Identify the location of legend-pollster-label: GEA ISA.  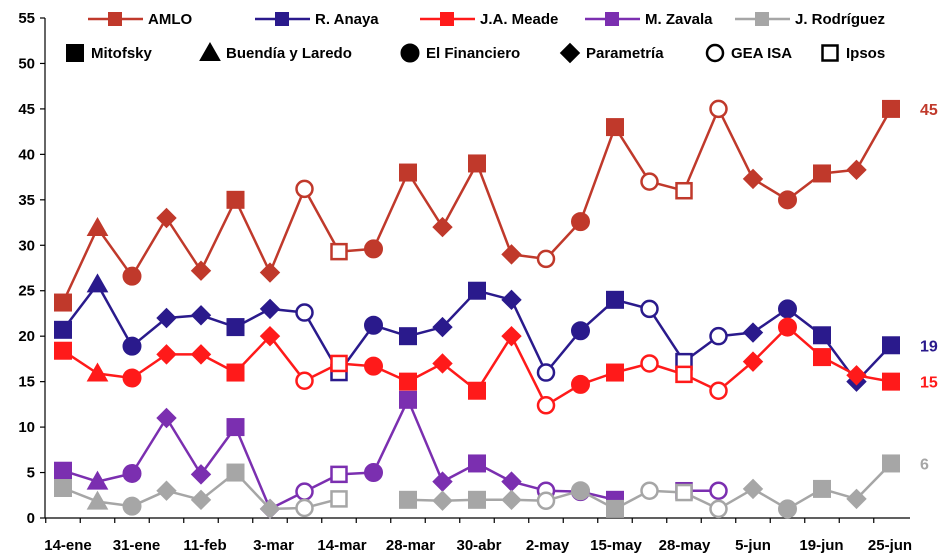
(761, 53).